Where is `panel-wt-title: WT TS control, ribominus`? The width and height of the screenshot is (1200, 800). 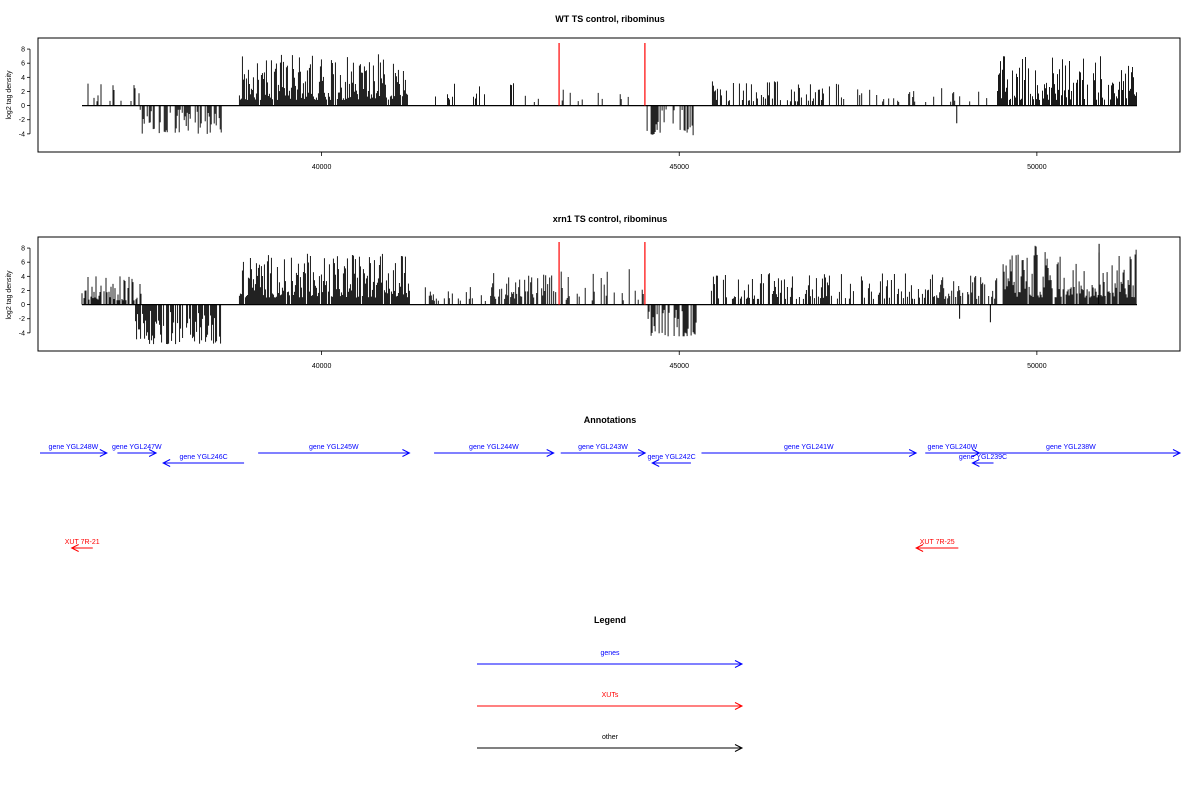 panel-wt-title: WT TS control, ribominus is located at coordinates (610, 19).